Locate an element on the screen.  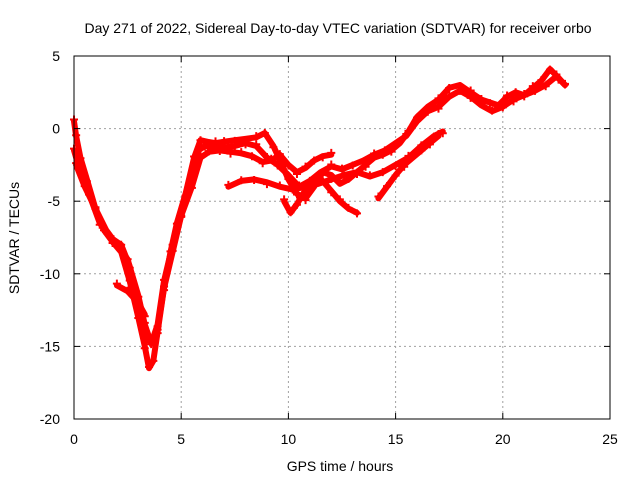
y-tick-label: -5 is located at coordinates (54, 201).